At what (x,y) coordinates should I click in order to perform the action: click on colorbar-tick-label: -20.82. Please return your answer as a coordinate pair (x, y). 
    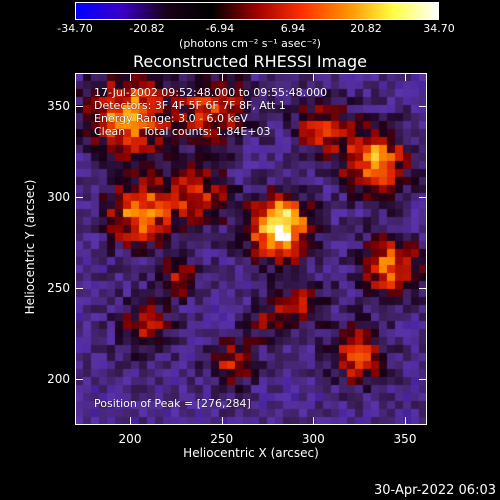
    Looking at the image, I should click on (147, 28).